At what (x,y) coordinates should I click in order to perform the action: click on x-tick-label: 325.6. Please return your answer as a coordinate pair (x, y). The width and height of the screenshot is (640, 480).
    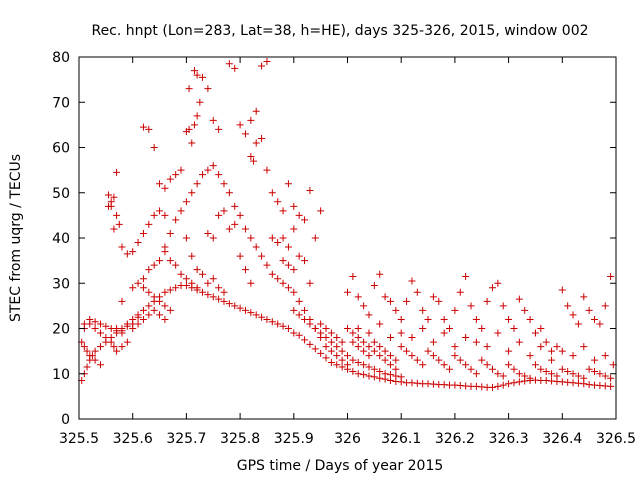
    Looking at the image, I should click on (133, 439).